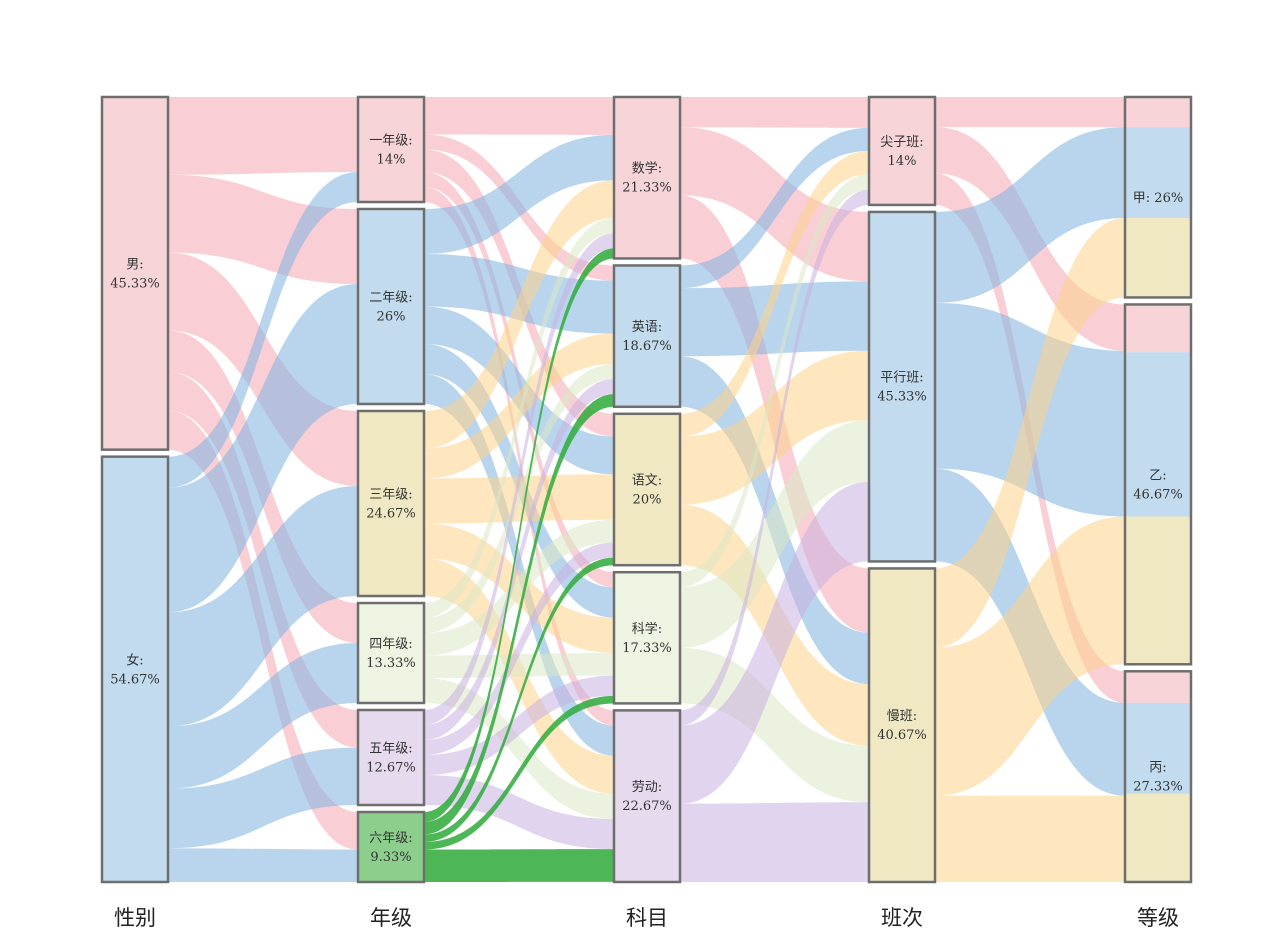 This screenshot has height=949, width=1280. I want to click on flow-lab-par, so click(774, 642).